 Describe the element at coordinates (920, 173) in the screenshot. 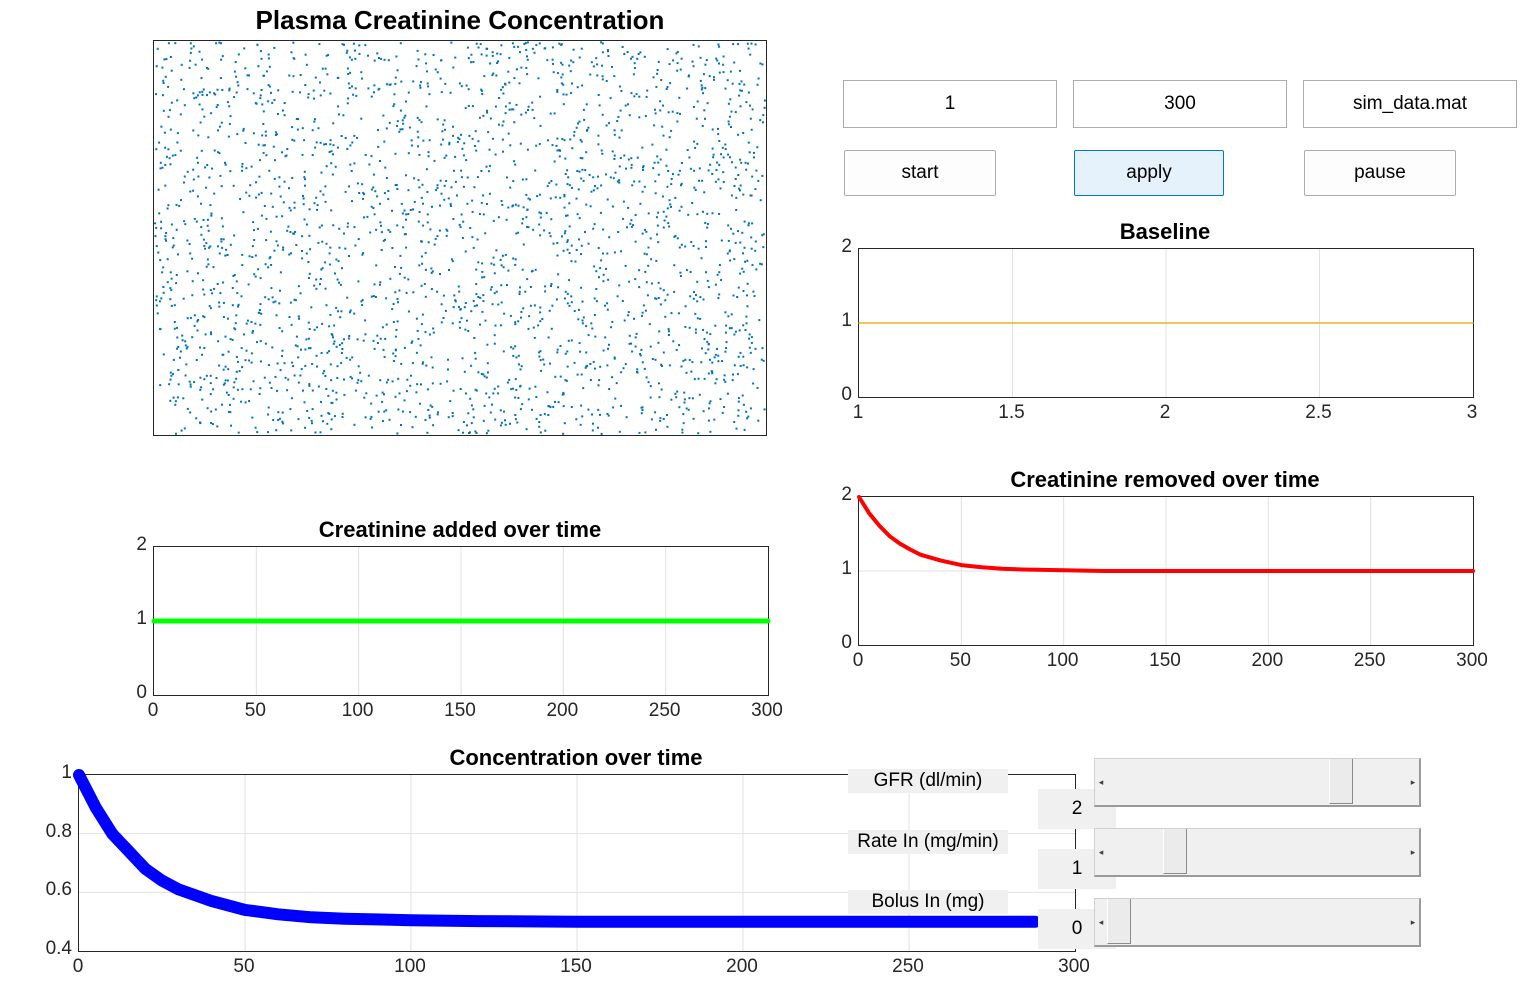

I see `start-button: start` at that location.